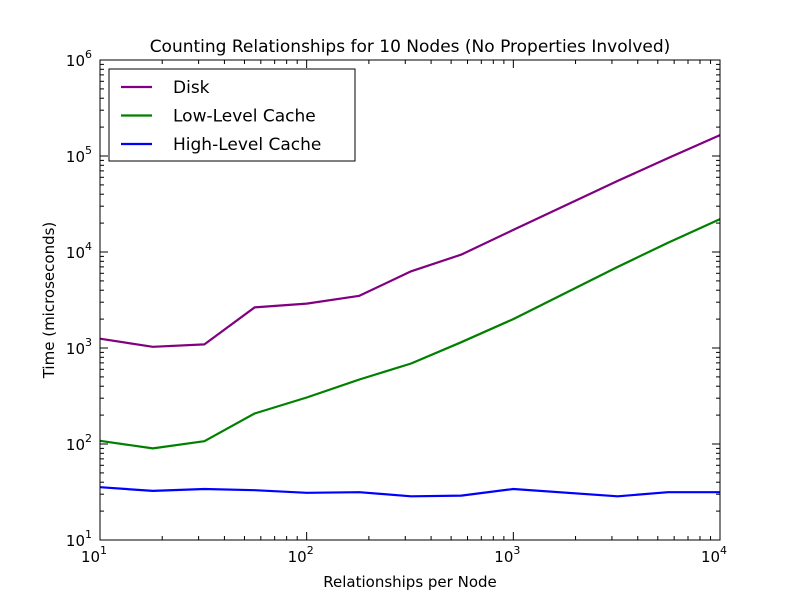 The height and width of the screenshot is (600, 800). What do you see at coordinates (79, 347) in the screenshot?
I see `y-tick-label: 10³` at bounding box center [79, 347].